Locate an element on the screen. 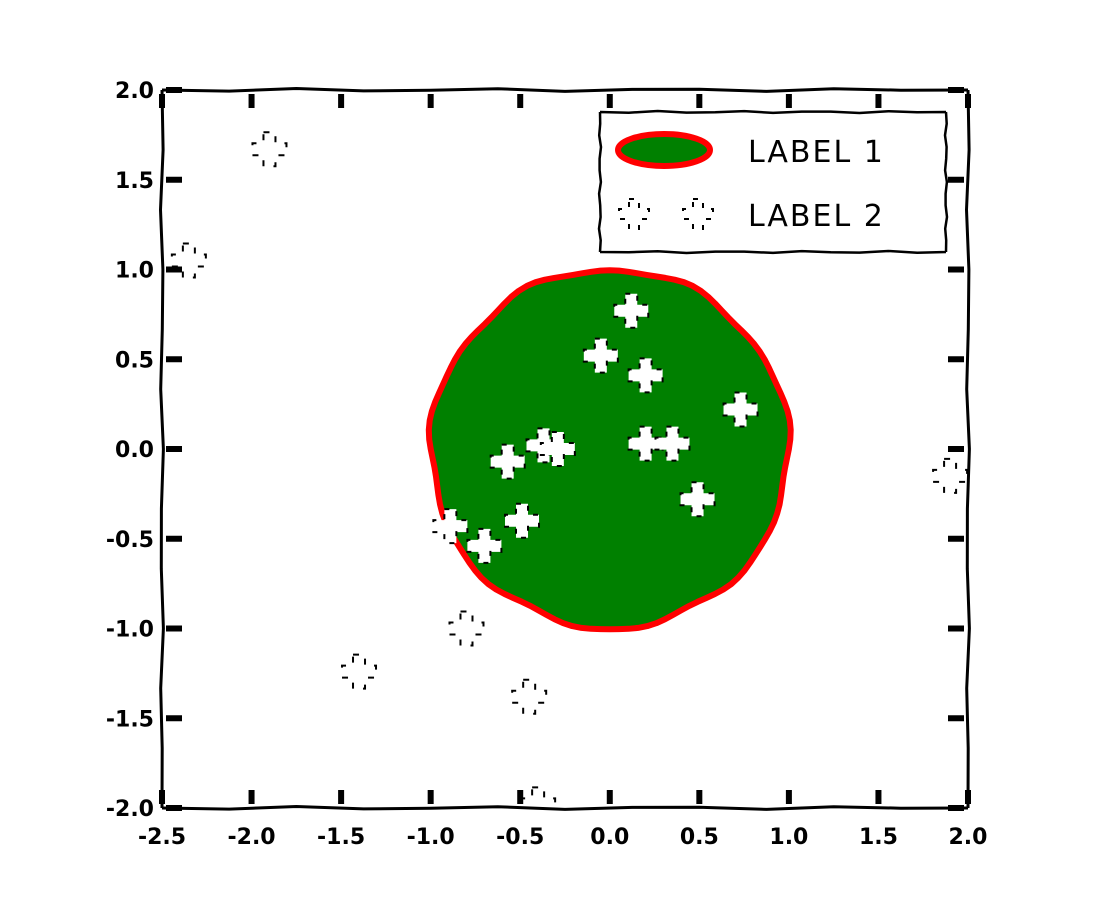  axis-spine-top is located at coordinates (565, 89).